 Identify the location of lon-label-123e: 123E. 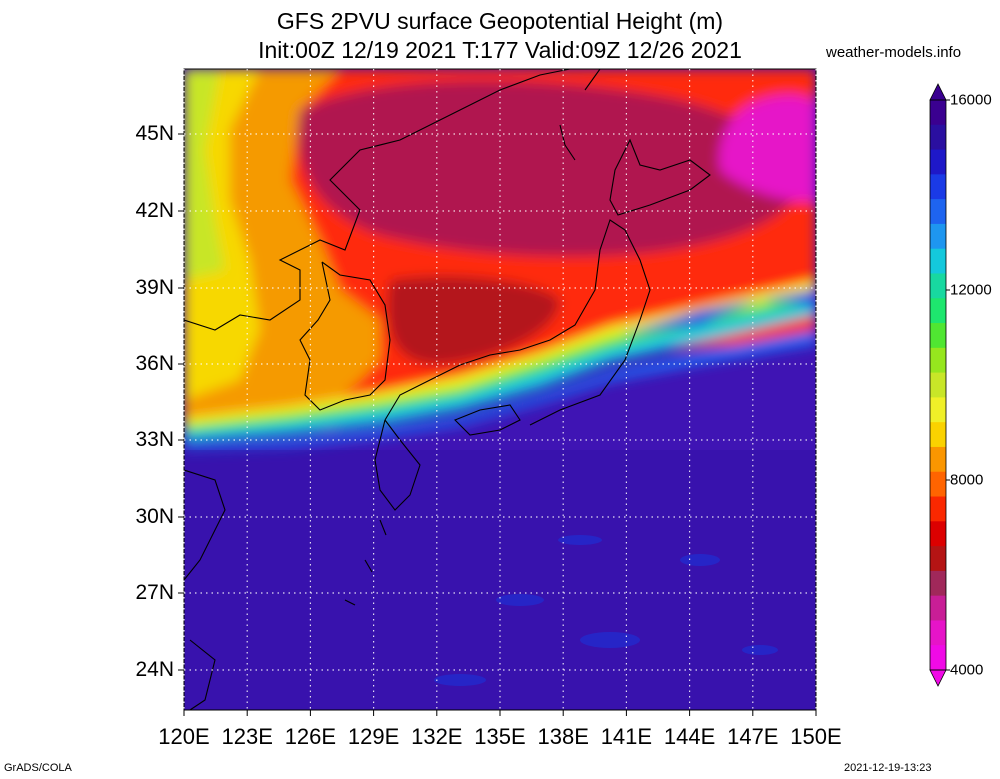
(247, 736).